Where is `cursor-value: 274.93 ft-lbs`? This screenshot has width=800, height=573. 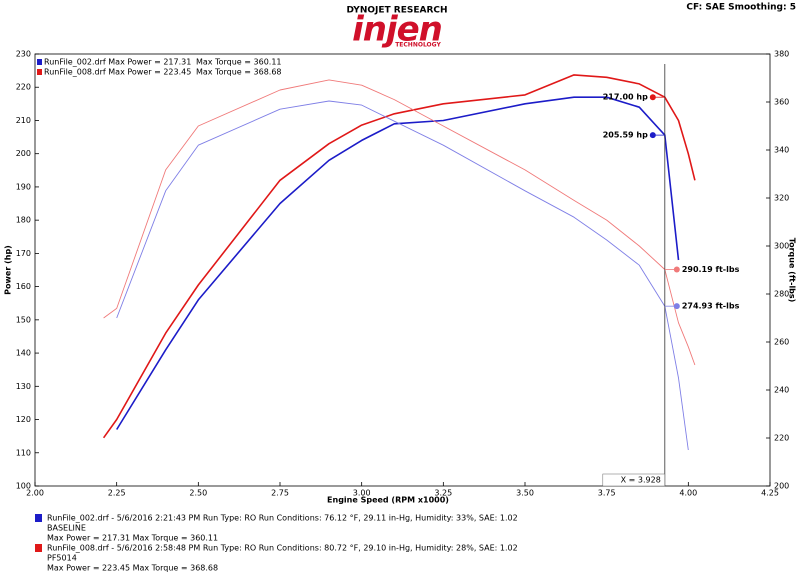
cursor-value: 274.93 ft-lbs is located at coordinates (711, 306).